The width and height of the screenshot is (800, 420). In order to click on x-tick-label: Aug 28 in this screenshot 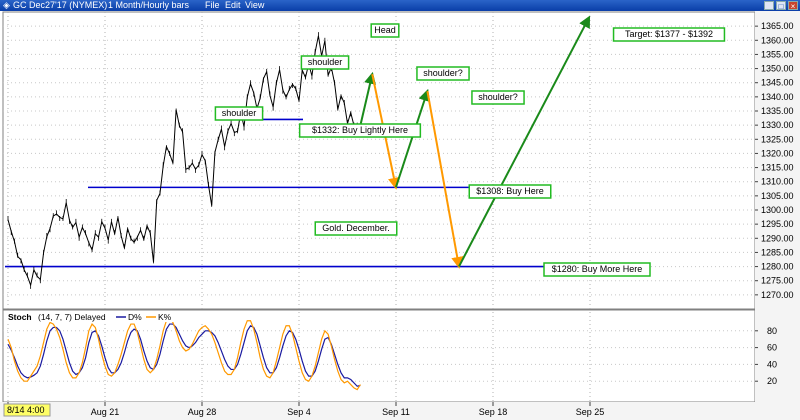, I will do `click(202, 412)`.